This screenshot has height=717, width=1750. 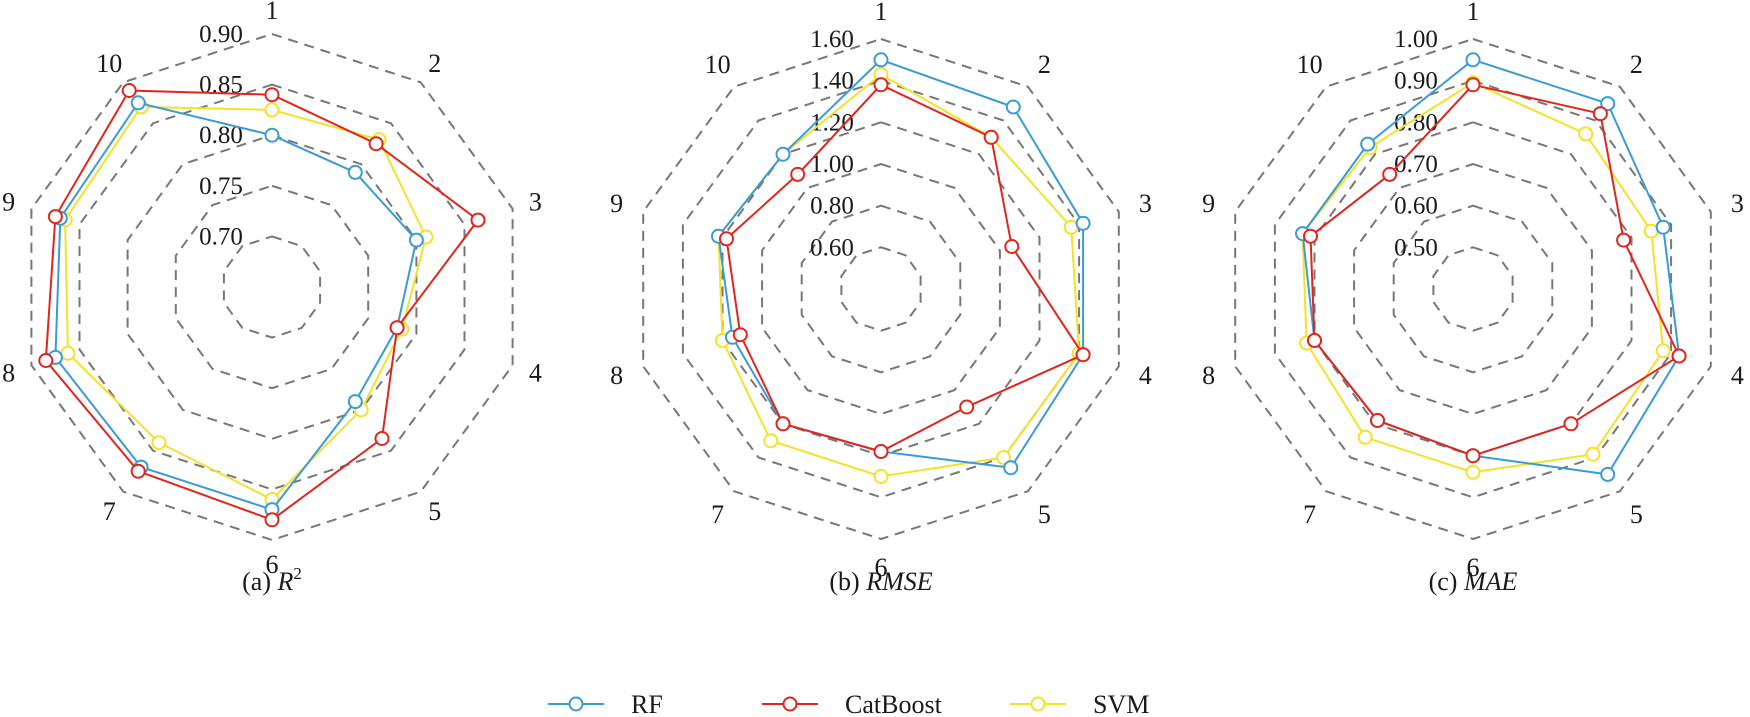 What do you see at coordinates (1121, 703) in the screenshot?
I see `legend-label: SVM` at bounding box center [1121, 703].